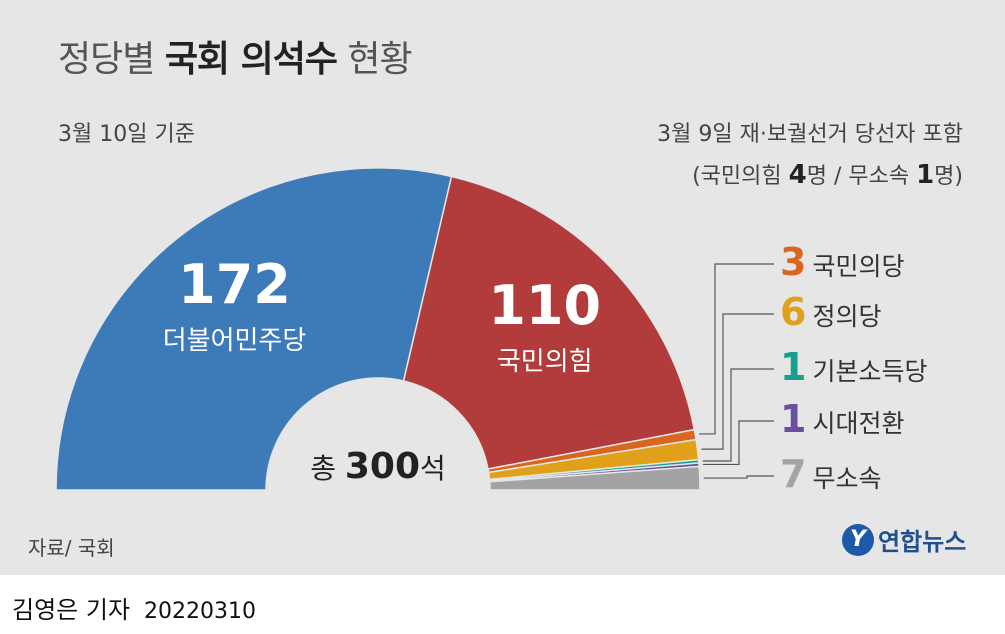  Describe the element at coordinates (134, 607) in the screenshot. I see `byline: 김영은 기자 20220310` at that location.